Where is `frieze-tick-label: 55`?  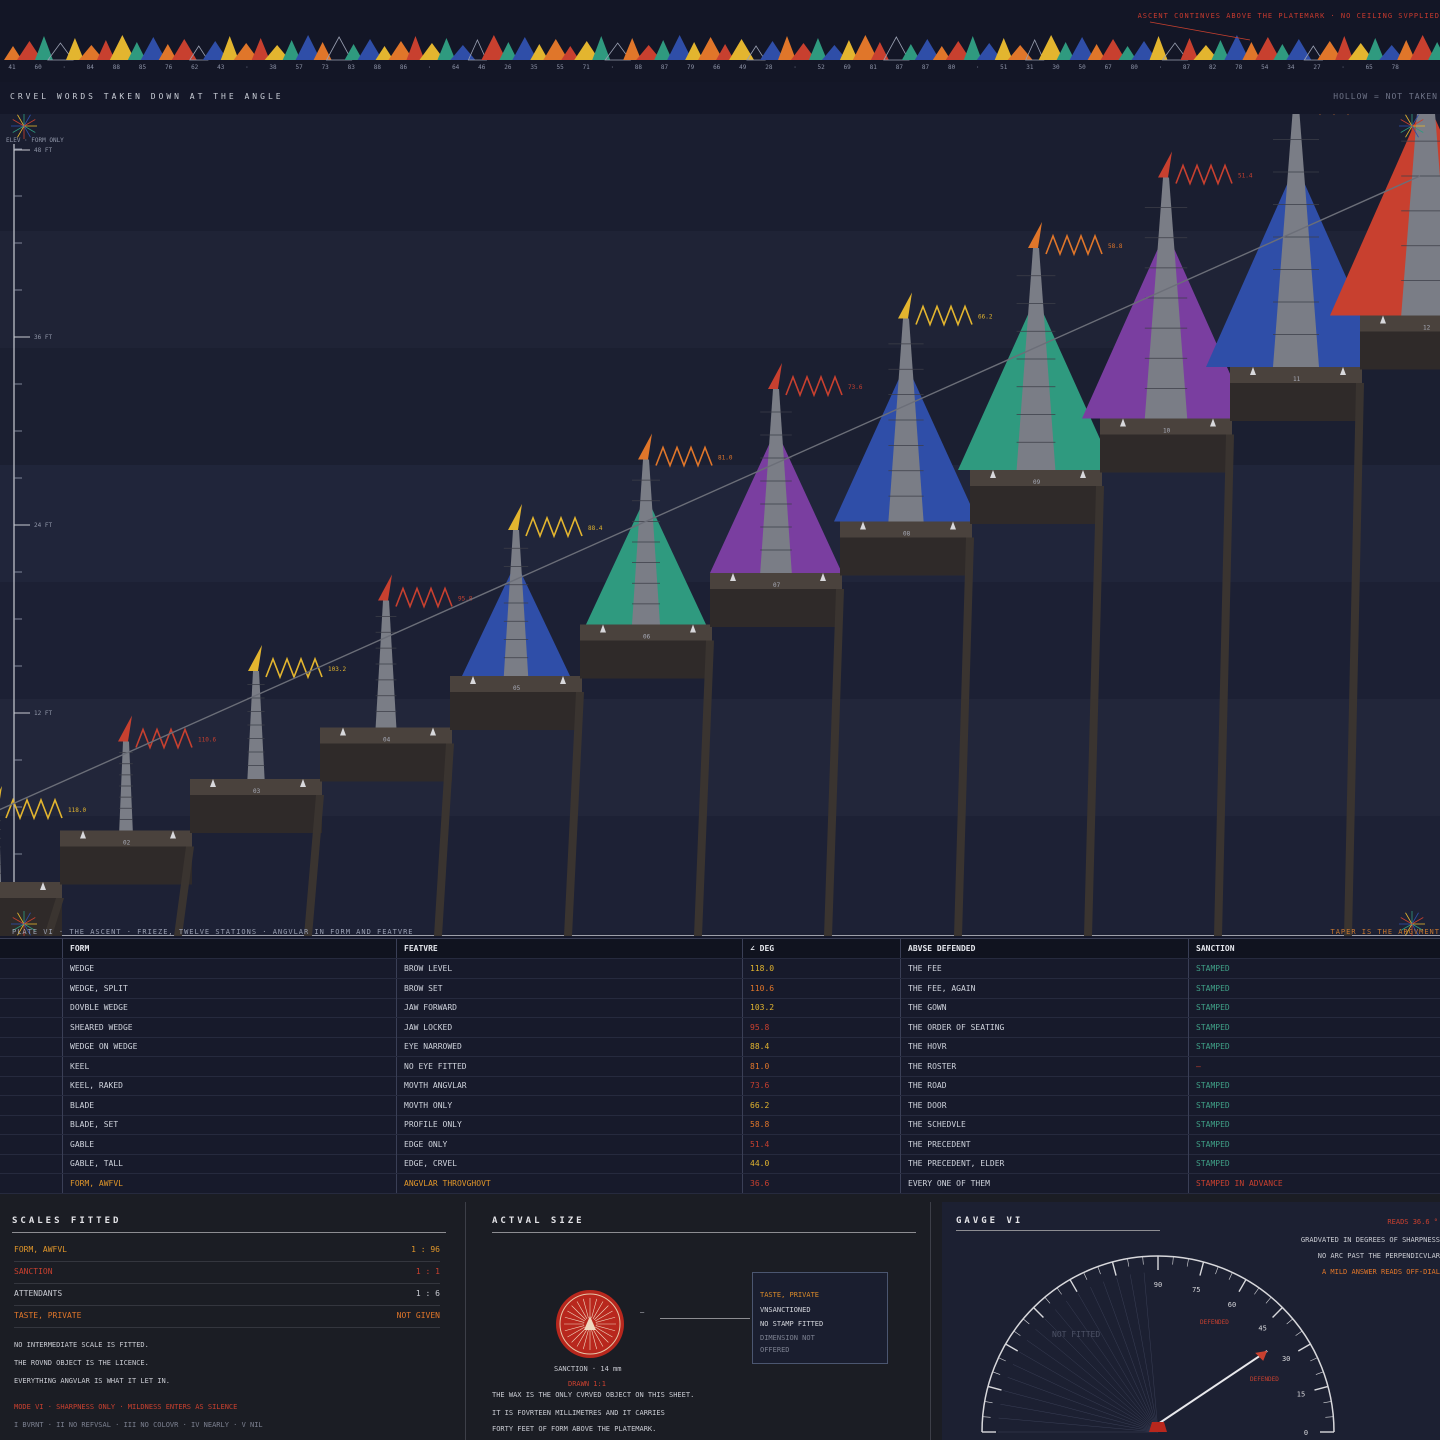 frieze-tick-label: 55 is located at coordinates (560, 67).